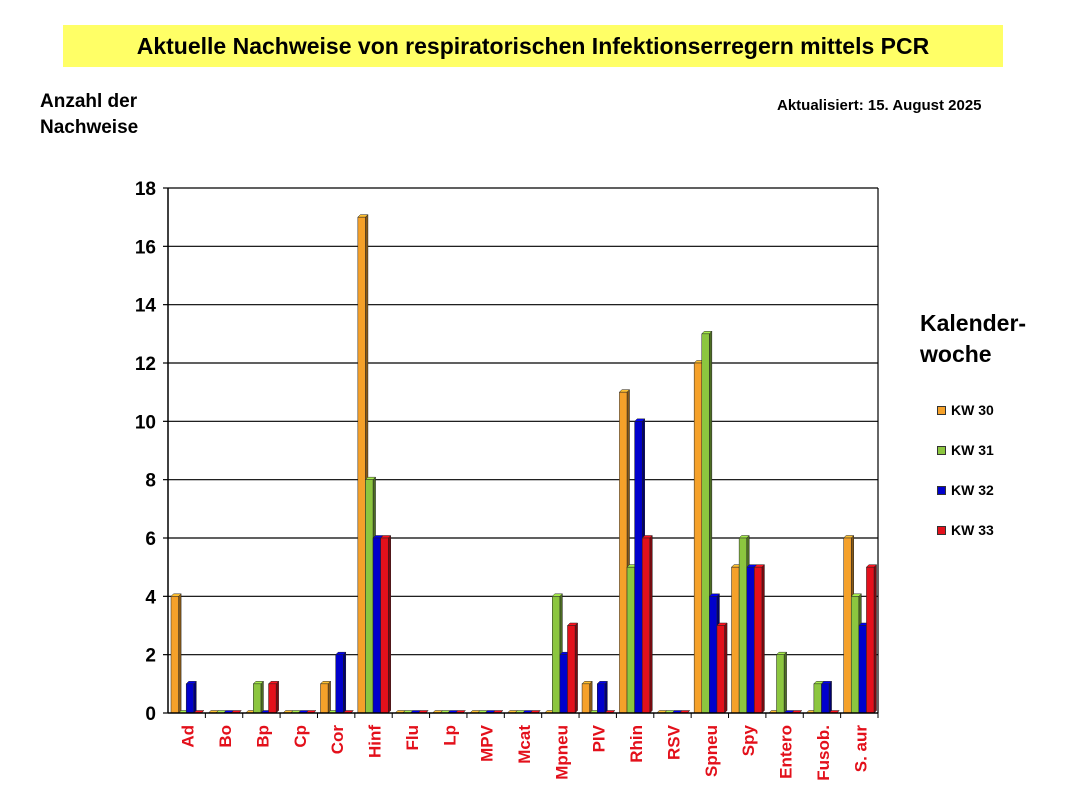  What do you see at coordinates (781, 682) in the screenshot?
I see `bar-kw31-entero` at bounding box center [781, 682].